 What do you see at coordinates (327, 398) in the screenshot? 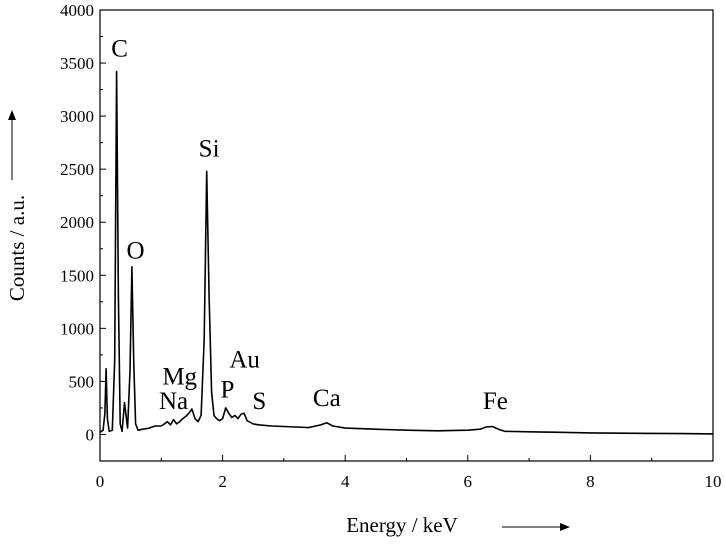
I see `peak-label: Ca` at bounding box center [327, 398].